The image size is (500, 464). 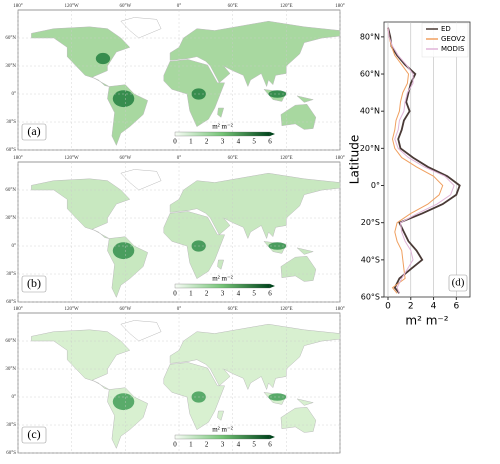 I want to click on y-tick-label: 20°S, so click(x=370, y=222).